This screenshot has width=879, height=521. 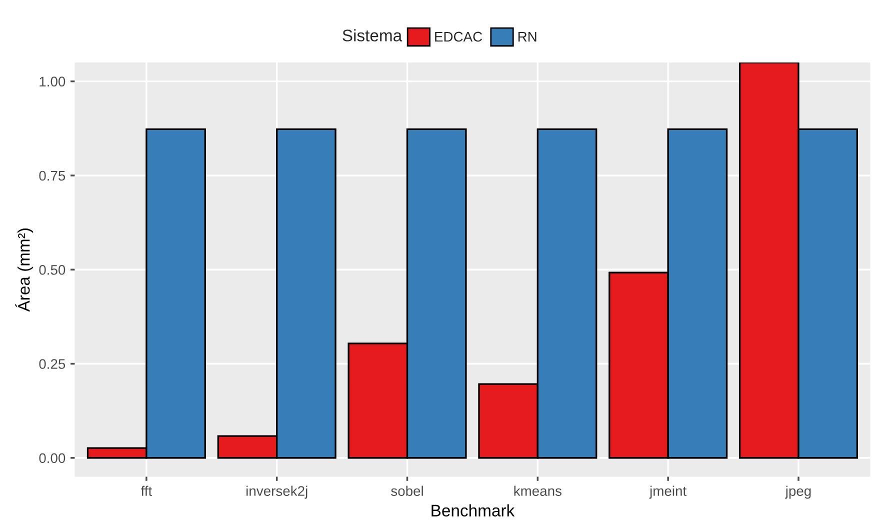 I want to click on legend-title: Sistema, so click(x=372, y=35).